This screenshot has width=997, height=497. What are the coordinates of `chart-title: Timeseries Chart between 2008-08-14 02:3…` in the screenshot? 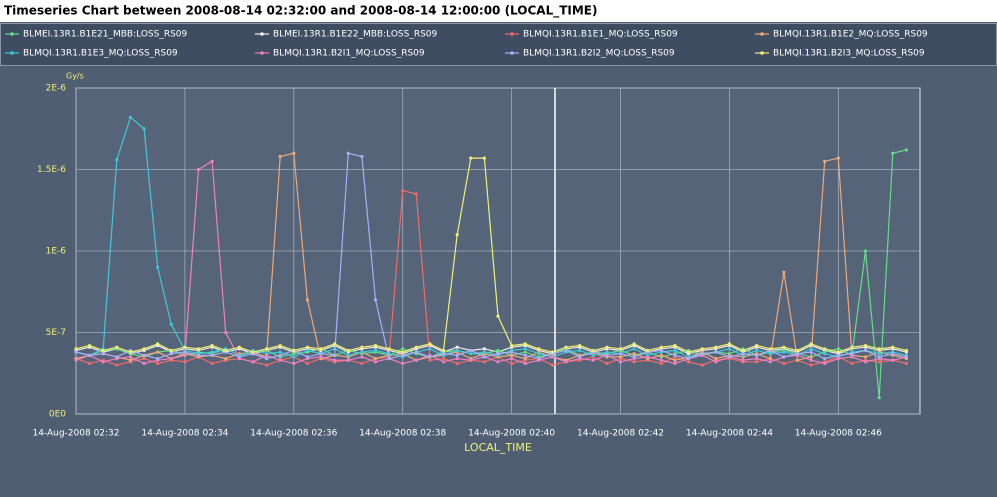 It's located at (300, 11).